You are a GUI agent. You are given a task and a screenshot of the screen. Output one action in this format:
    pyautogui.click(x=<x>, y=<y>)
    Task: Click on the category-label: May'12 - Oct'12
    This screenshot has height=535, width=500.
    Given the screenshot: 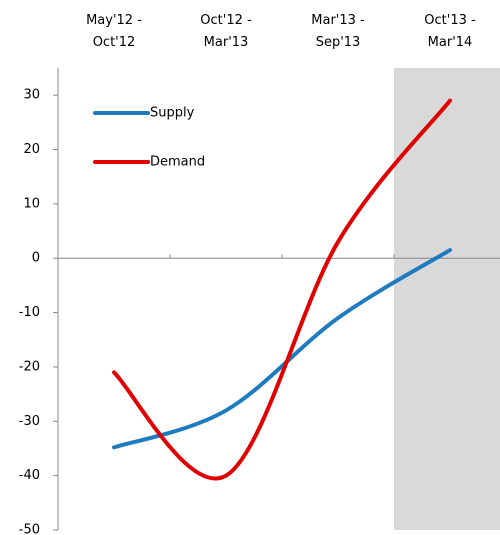 What is the action you would take?
    pyautogui.click(x=114, y=31)
    